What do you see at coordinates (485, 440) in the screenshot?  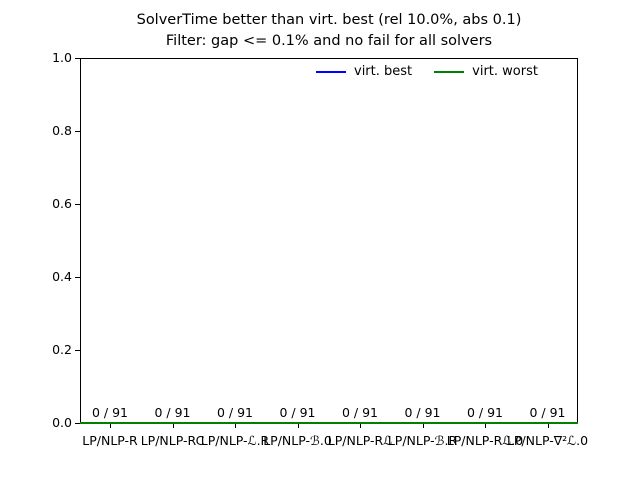 I see `x-tick-label: LP/NLP-Rℒ.0` at bounding box center [485, 440].